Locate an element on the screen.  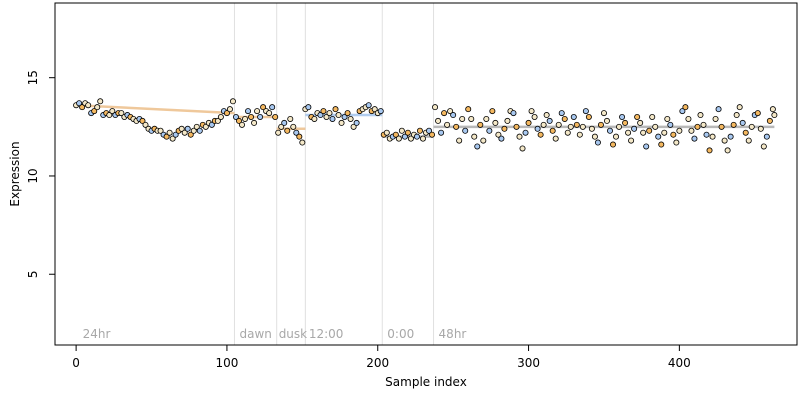
y-tick-label: 5 is located at coordinates (33, 274).